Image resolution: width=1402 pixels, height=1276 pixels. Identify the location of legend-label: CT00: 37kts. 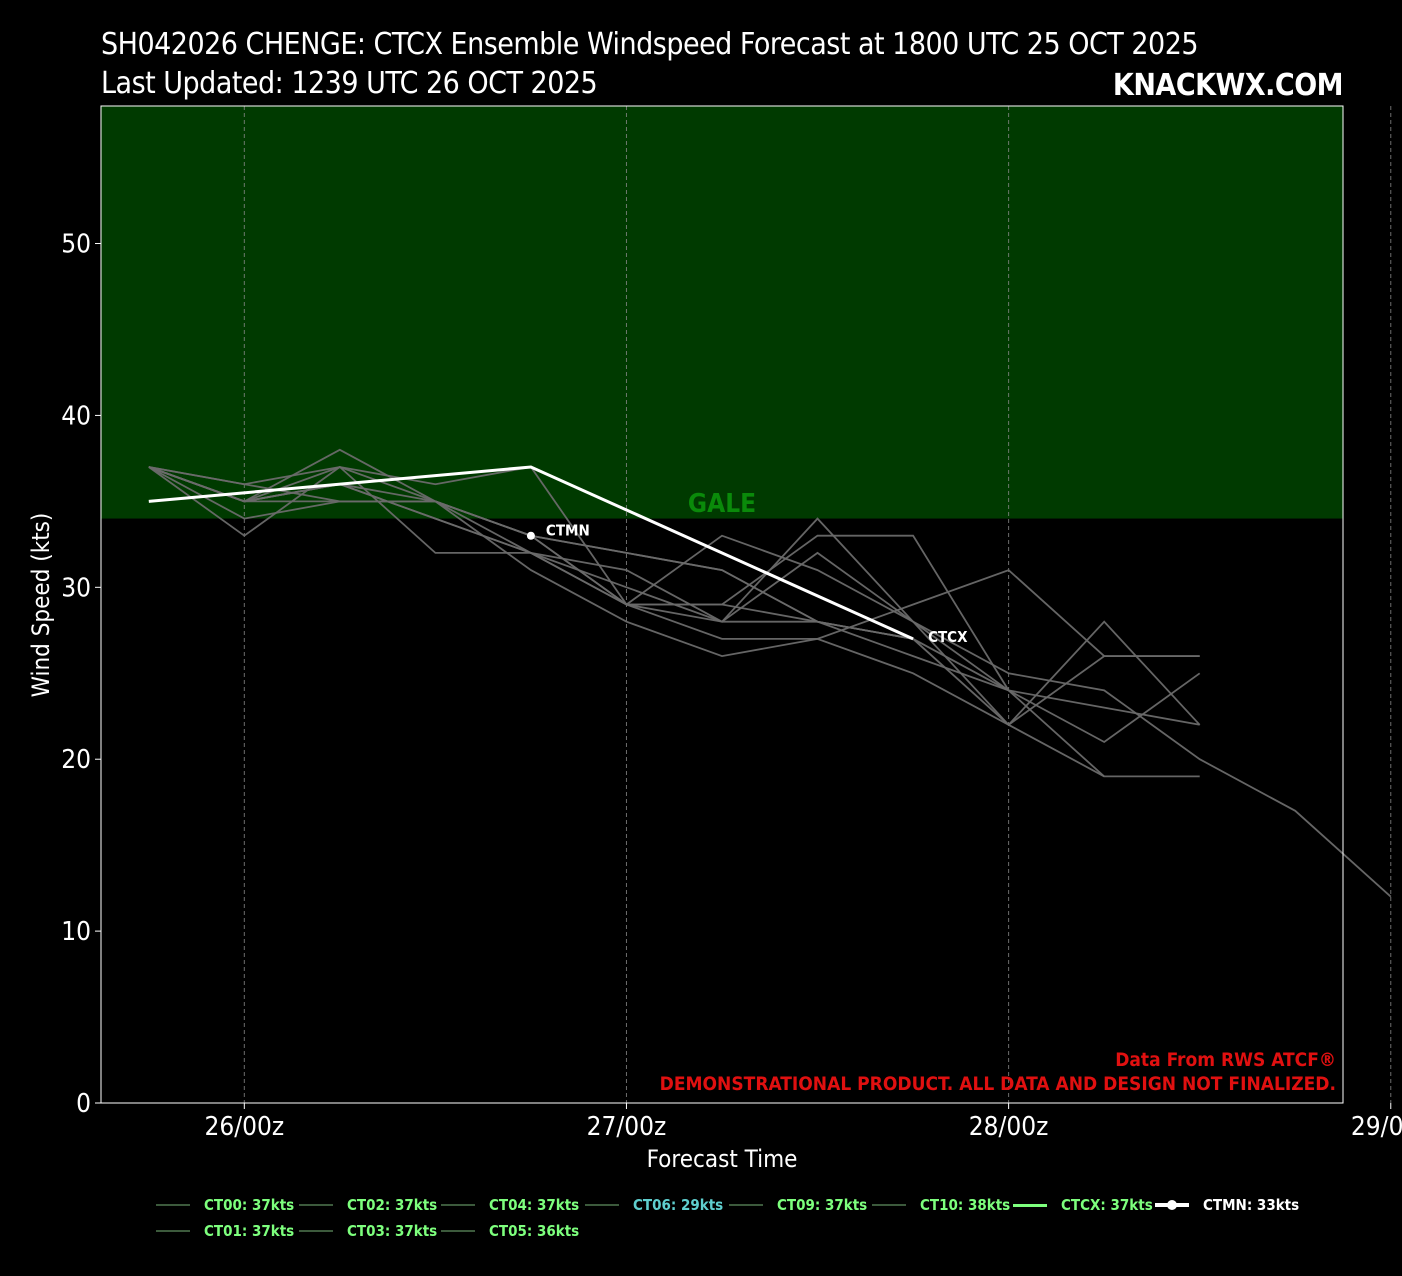
(249, 1205).